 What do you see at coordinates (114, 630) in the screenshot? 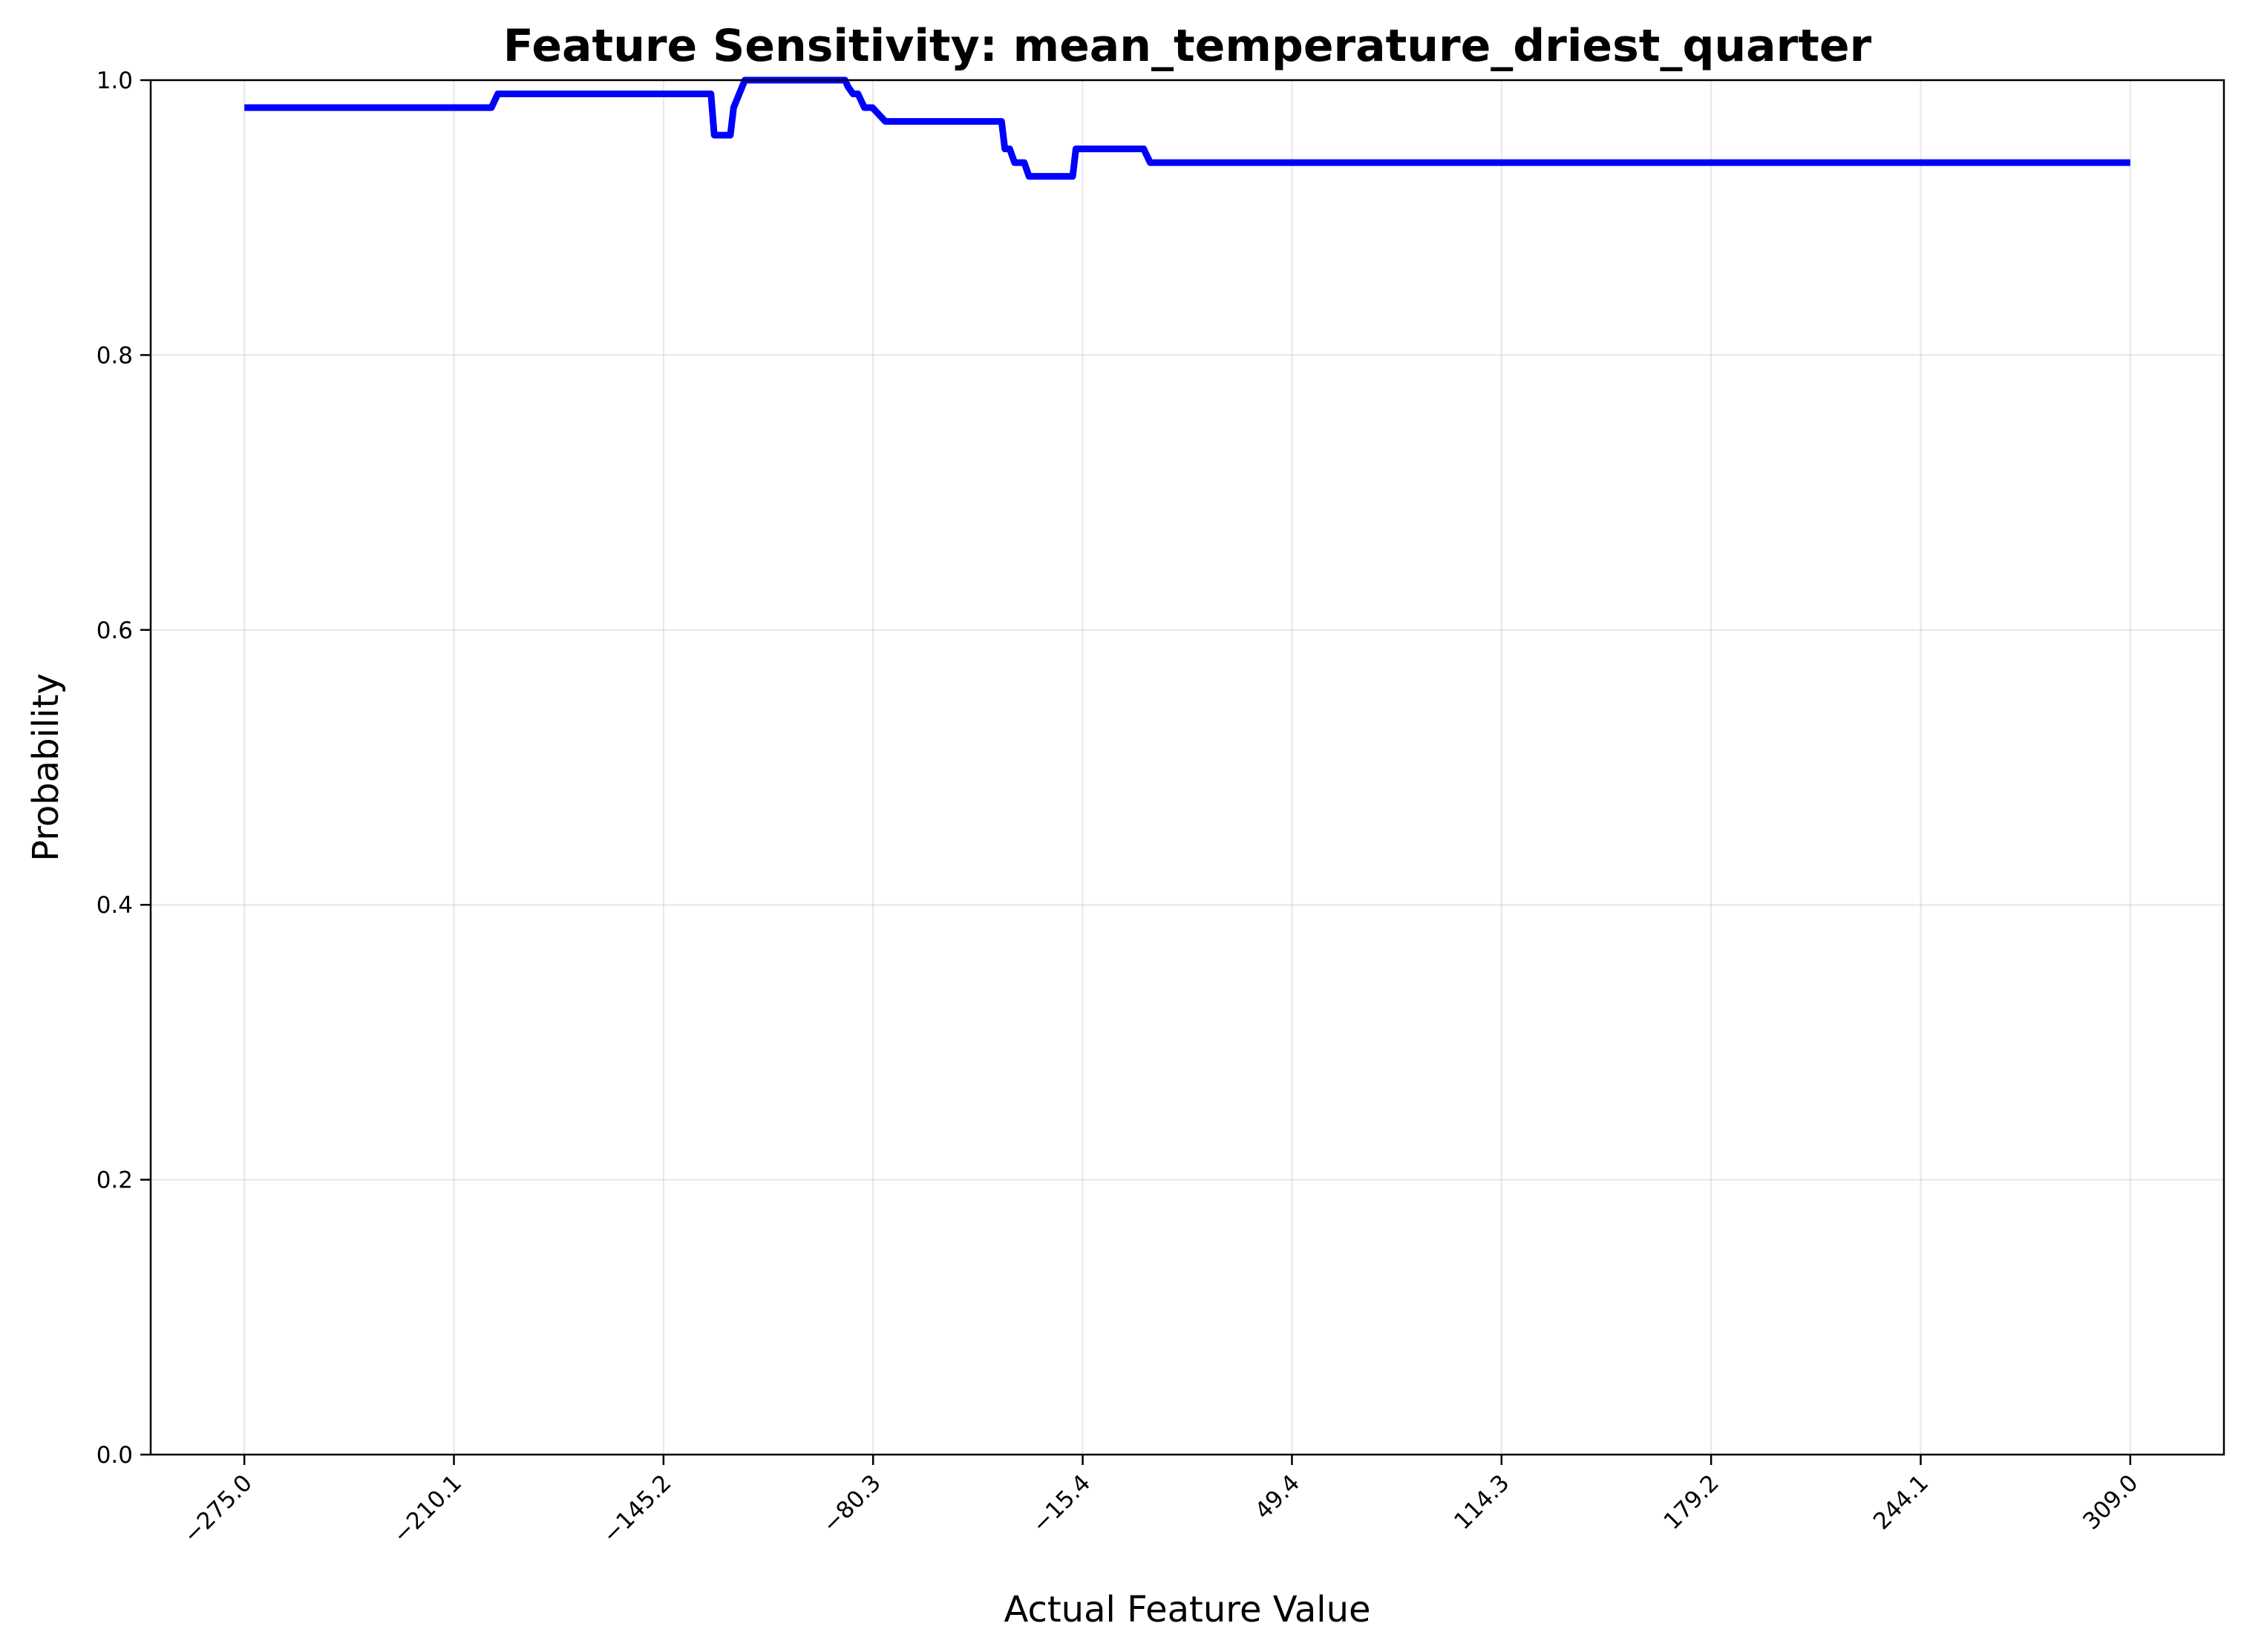
I see `y-tick-label: 0.6` at bounding box center [114, 630].